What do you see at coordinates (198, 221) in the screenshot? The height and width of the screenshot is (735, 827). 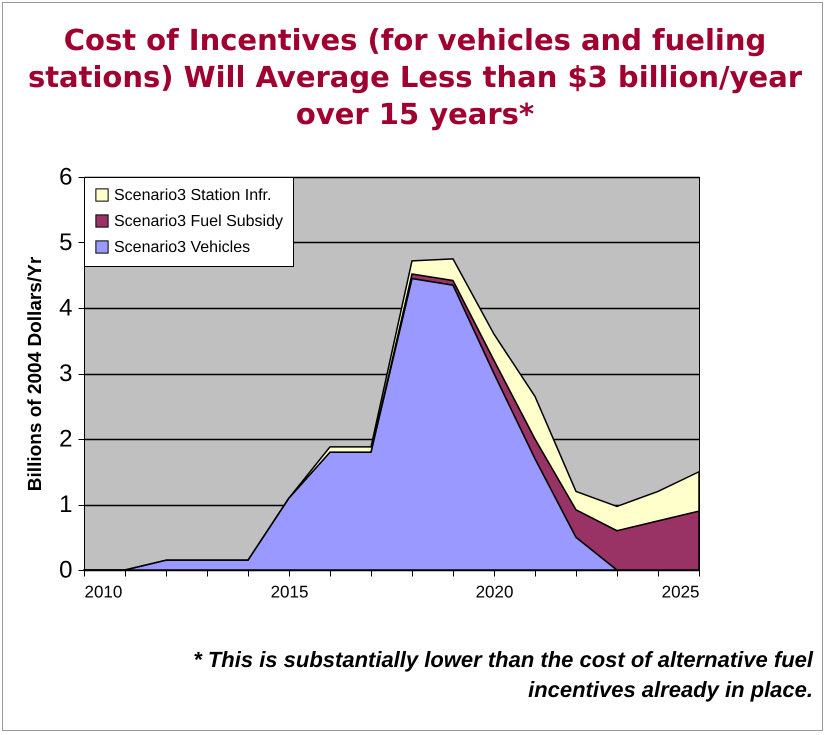 I see `legend-label: Scenario3 Fuel Subsidy` at bounding box center [198, 221].